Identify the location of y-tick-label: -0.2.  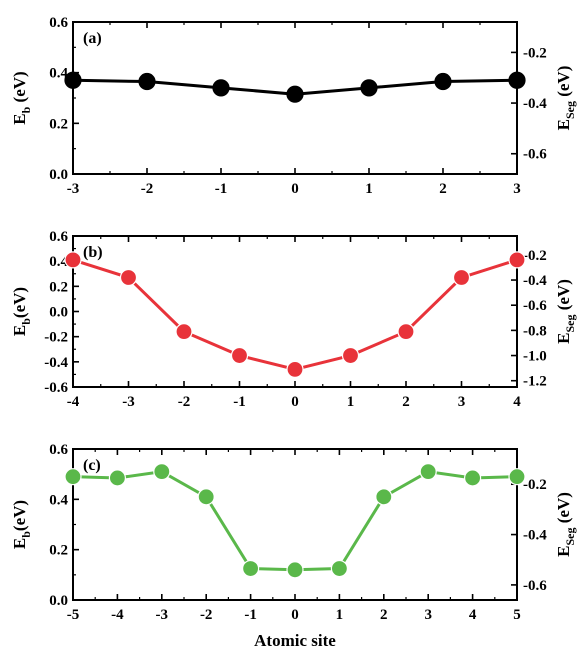
(56, 338).